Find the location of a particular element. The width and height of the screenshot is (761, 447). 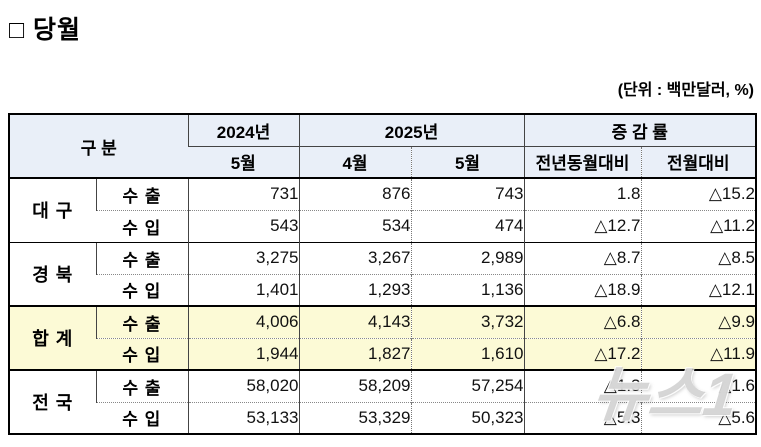

table-row: 수 입 1,401 1,293 1,136 △18.9 △12.1 is located at coordinates (383, 289).